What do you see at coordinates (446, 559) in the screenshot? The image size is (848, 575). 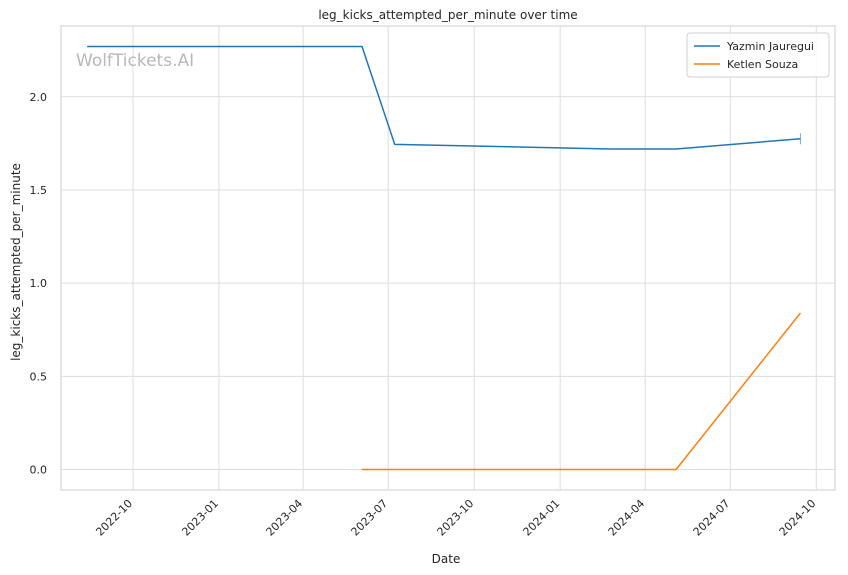 I see `x-axis-label: Date` at bounding box center [446, 559].